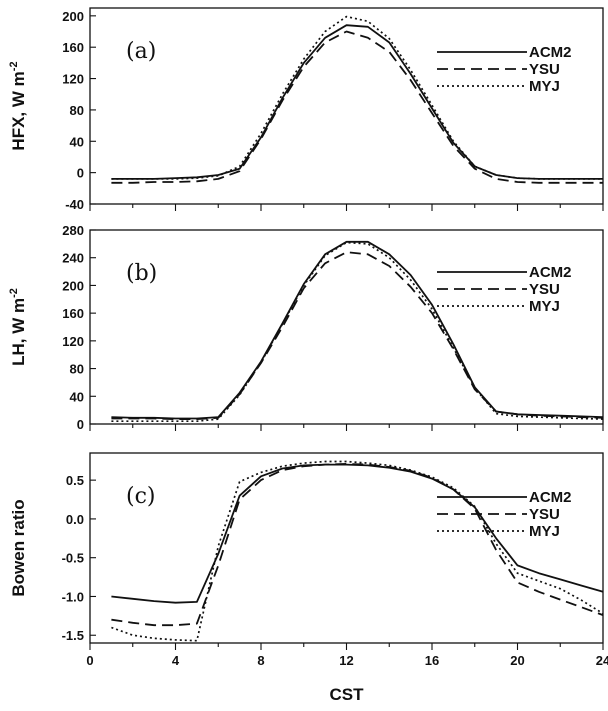  I want to click on y-axis-title-text: Bowen ratio, so click(18, 547).